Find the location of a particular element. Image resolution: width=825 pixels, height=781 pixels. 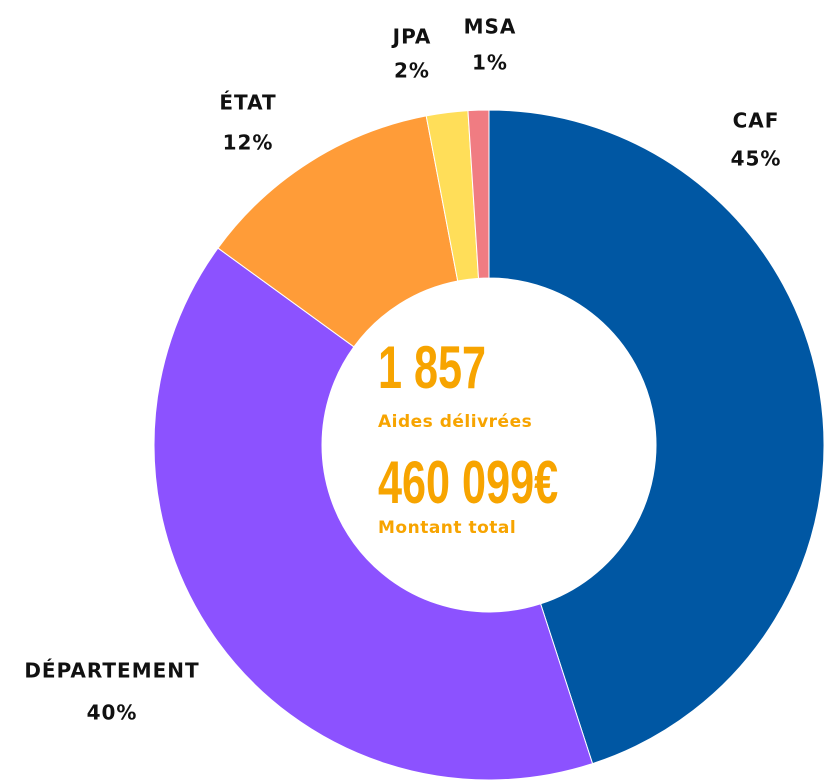

center-caption: Aides délivrées is located at coordinates (455, 422).